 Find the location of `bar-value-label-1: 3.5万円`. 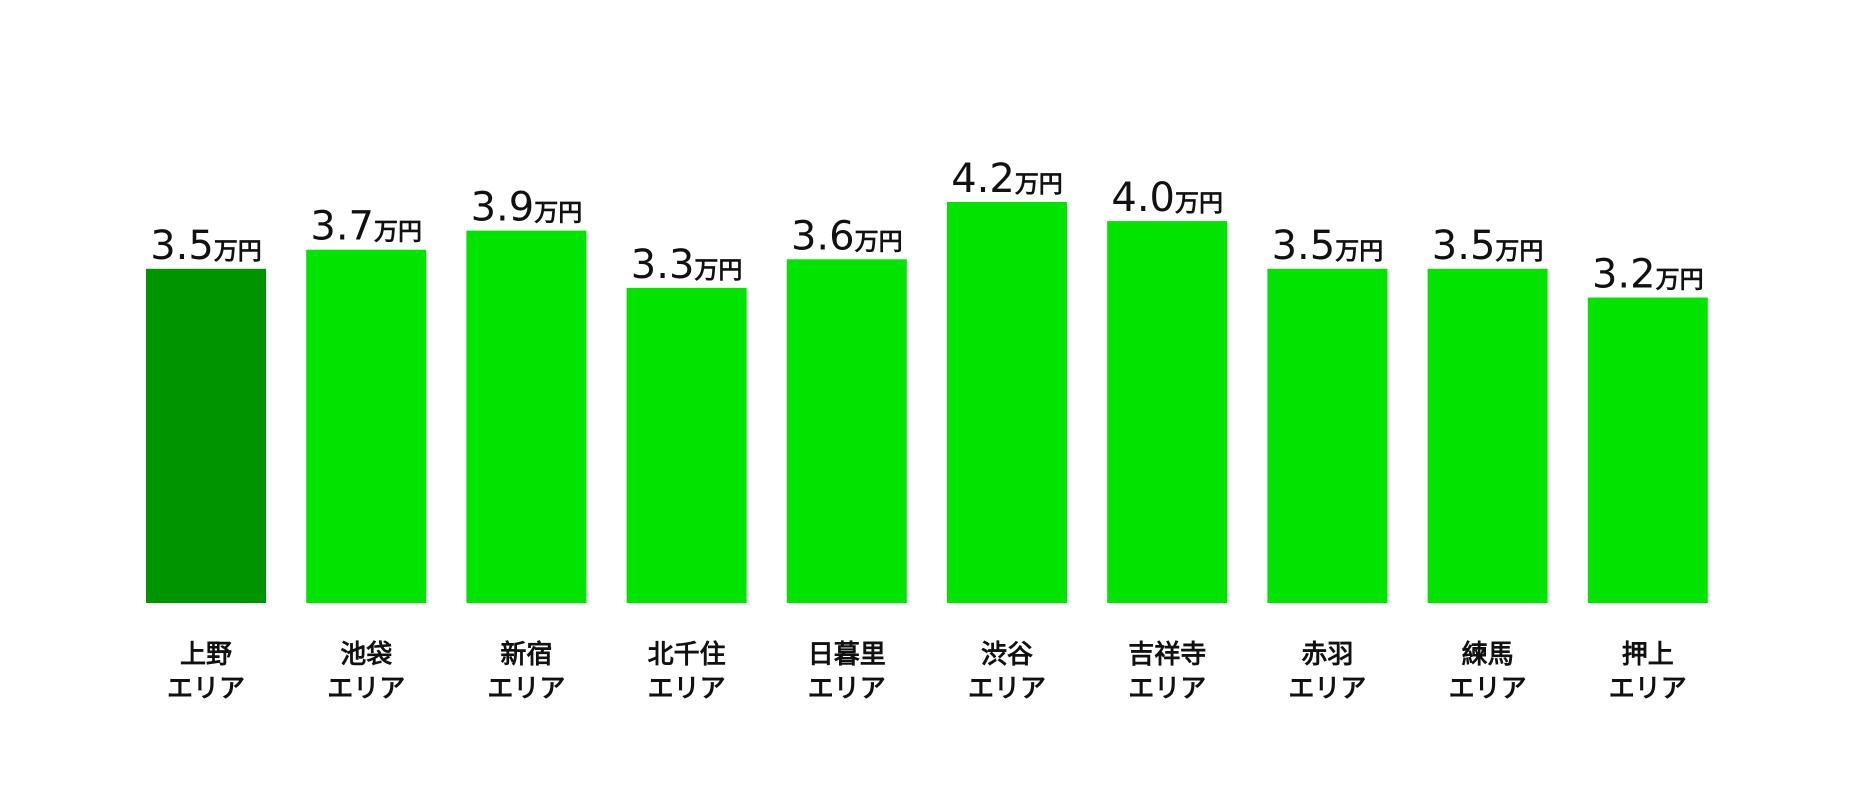

bar-value-label-1: 3.5万円 is located at coordinates (206, 246).